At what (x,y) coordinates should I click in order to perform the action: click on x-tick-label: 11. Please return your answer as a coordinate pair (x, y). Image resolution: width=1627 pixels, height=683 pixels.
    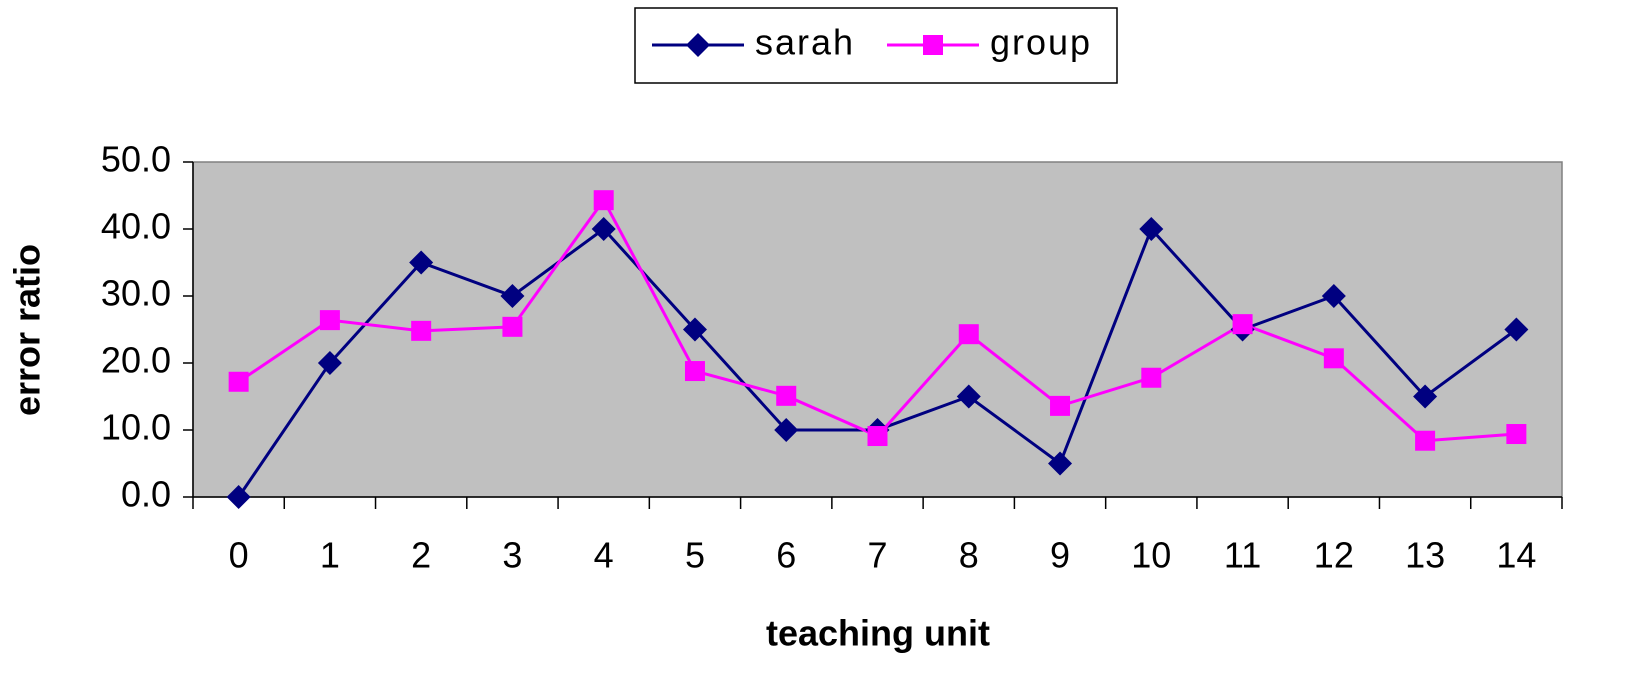
    Looking at the image, I should click on (1242, 555).